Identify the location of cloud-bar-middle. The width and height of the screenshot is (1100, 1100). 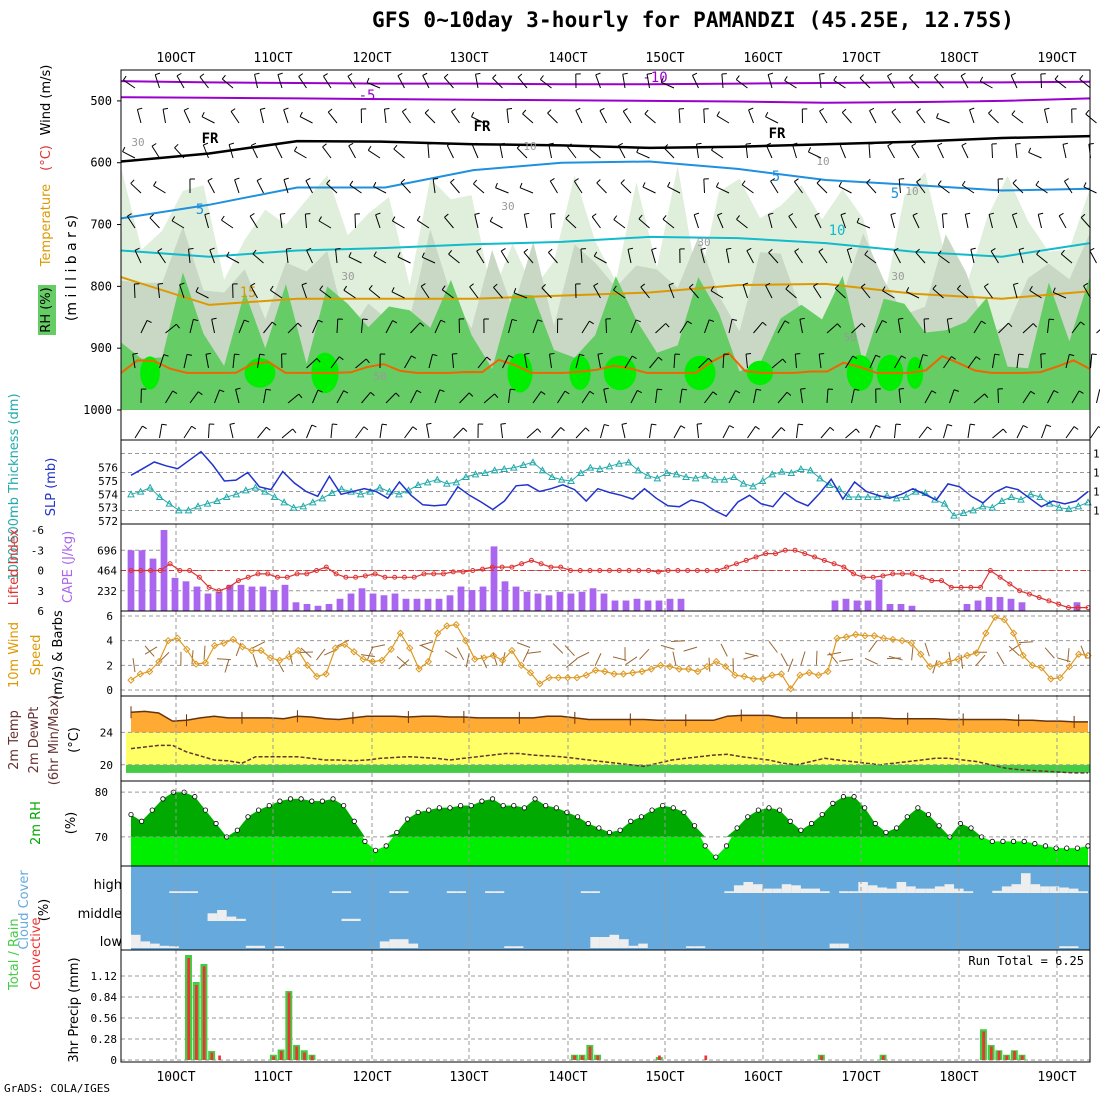
(241, 919).